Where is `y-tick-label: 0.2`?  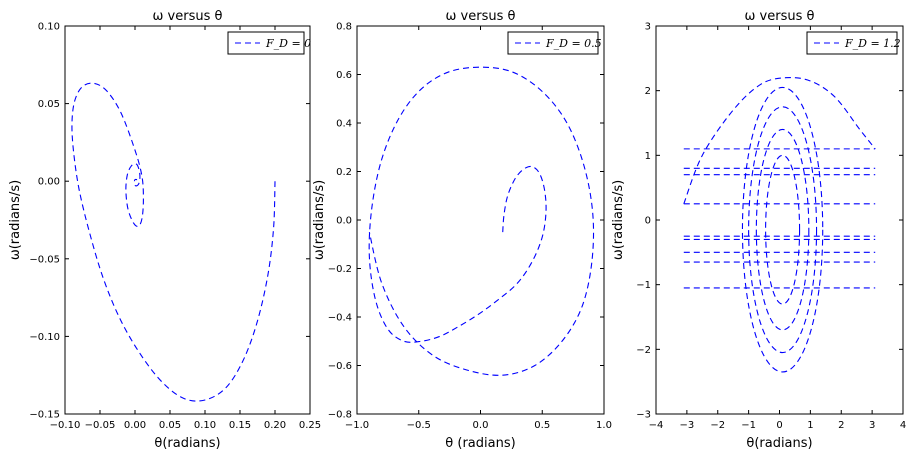 y-tick-label: 0.2 is located at coordinates (344, 172).